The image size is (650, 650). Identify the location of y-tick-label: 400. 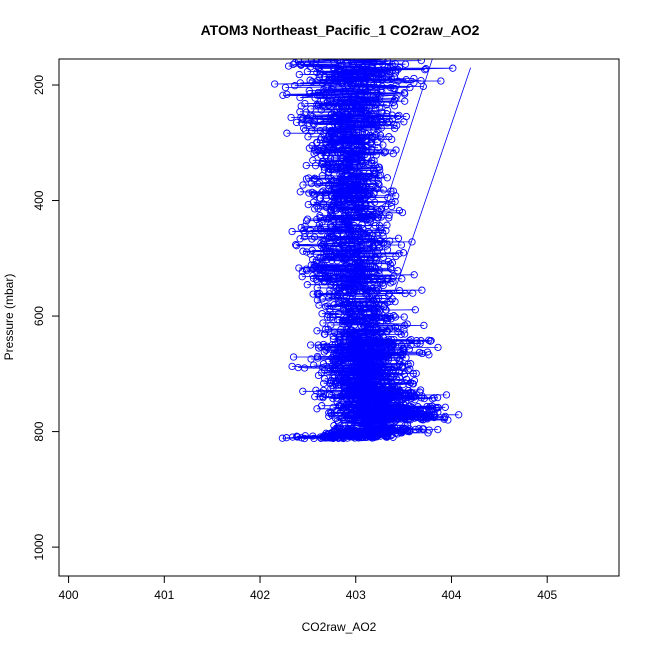
(39, 200).